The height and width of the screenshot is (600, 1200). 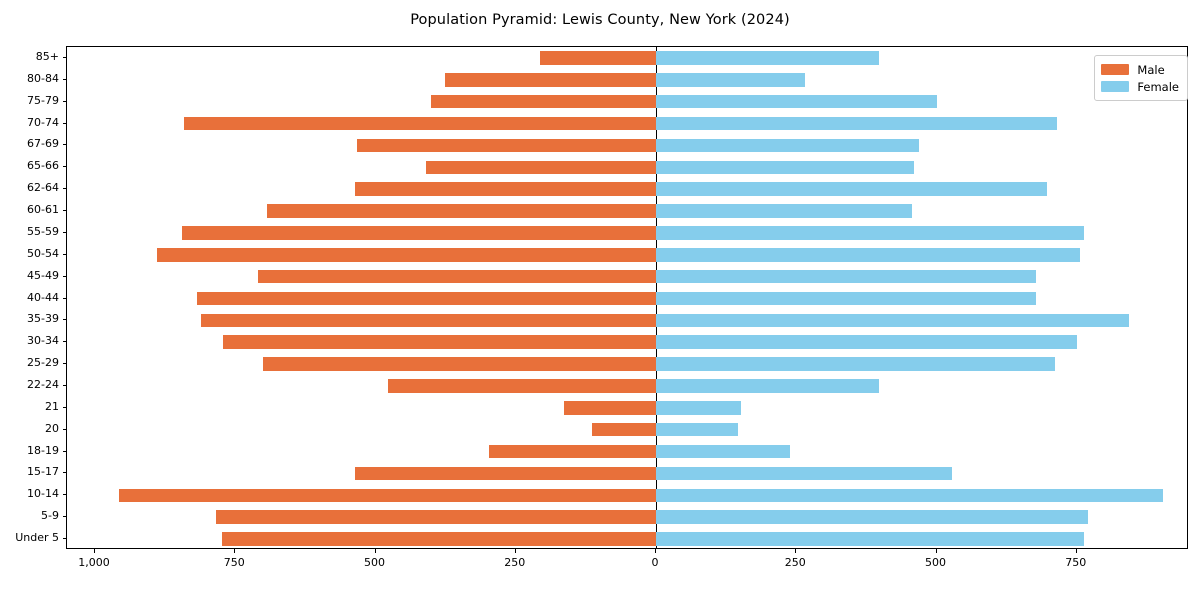 I want to click on chart-legend: Male Female, so click(x=1141, y=78).